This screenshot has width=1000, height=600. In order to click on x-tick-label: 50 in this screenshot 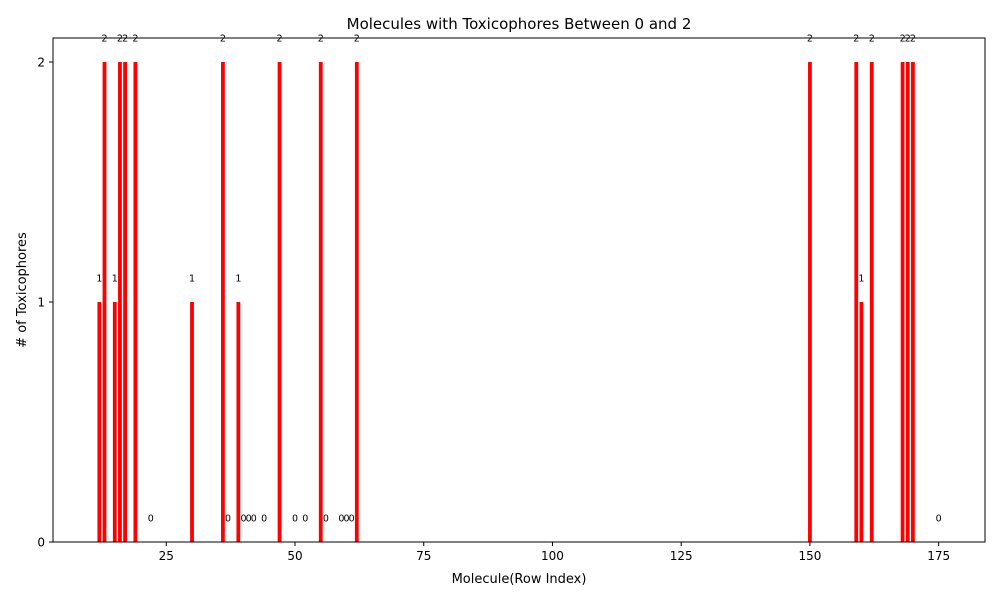, I will do `click(294, 556)`.